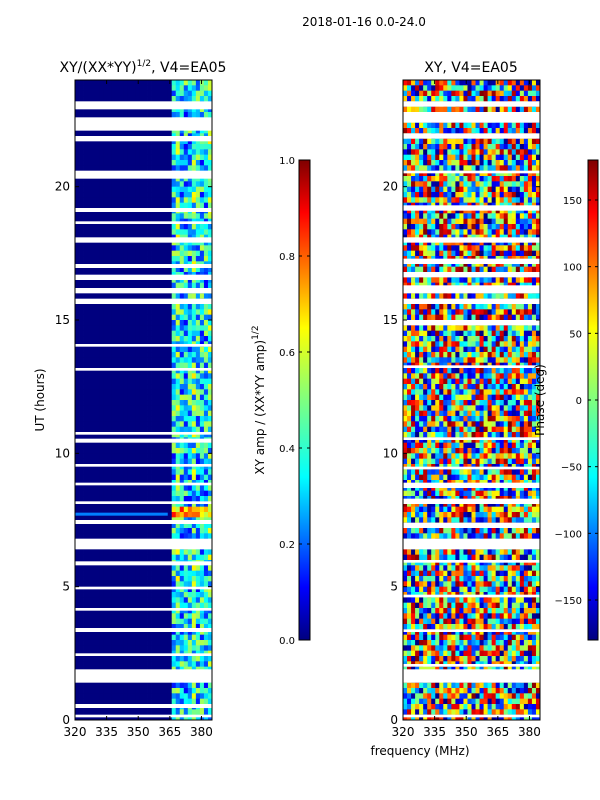 The width and height of the screenshot is (600, 800). Describe the element at coordinates (40, 399) in the screenshot. I see `y-axis-label: UT (hours)` at that location.